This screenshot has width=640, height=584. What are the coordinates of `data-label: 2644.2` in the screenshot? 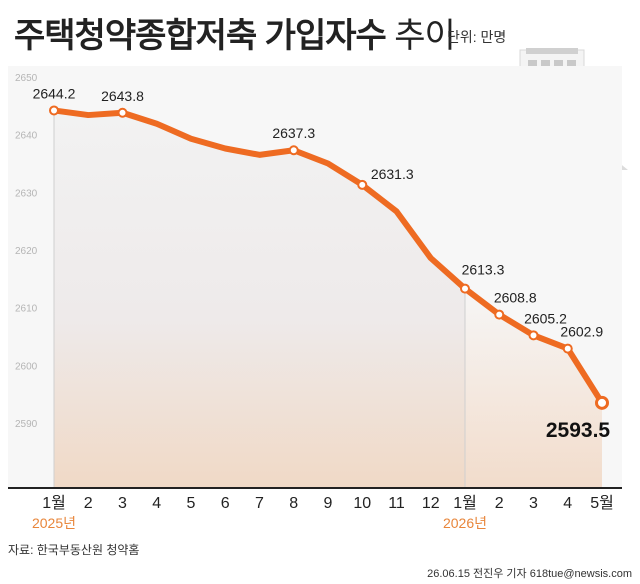 It's located at (54, 93).